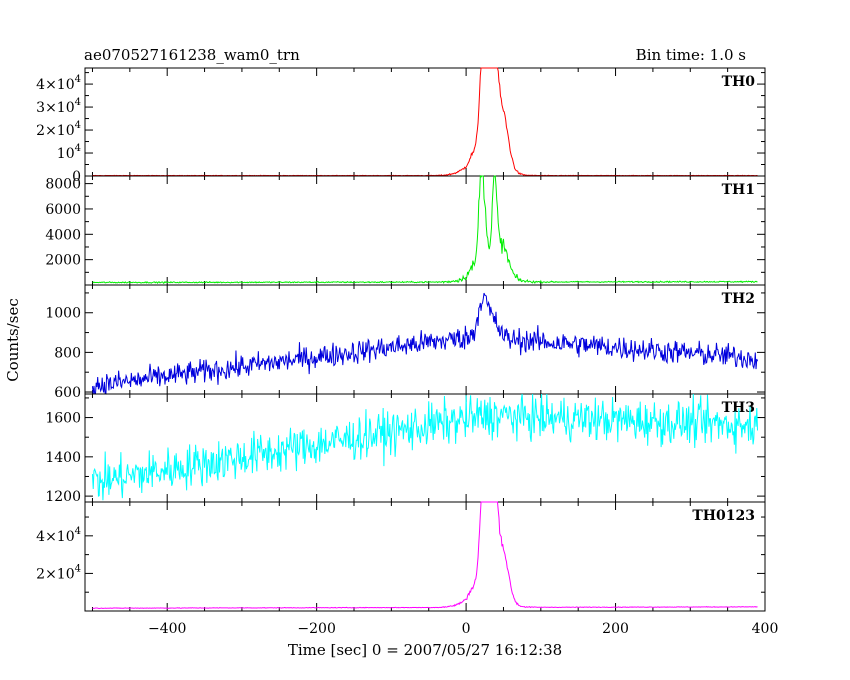 This screenshot has height=680, width=850. I want to click on series-line-th0, so click(425, 122).